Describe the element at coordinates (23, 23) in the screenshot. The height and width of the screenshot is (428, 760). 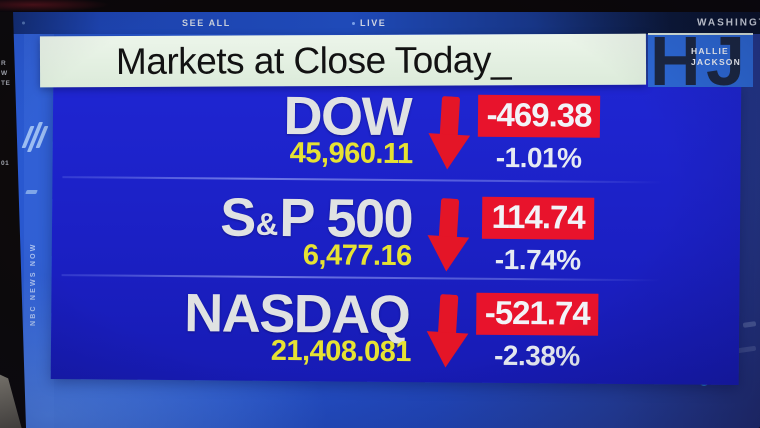
I see `nav-marker-dot` at that location.